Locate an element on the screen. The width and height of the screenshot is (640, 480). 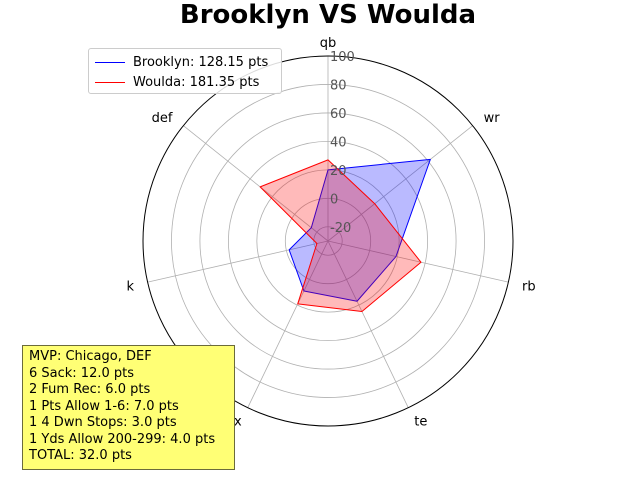
radial-tick-label: 80 is located at coordinates (338, 85).